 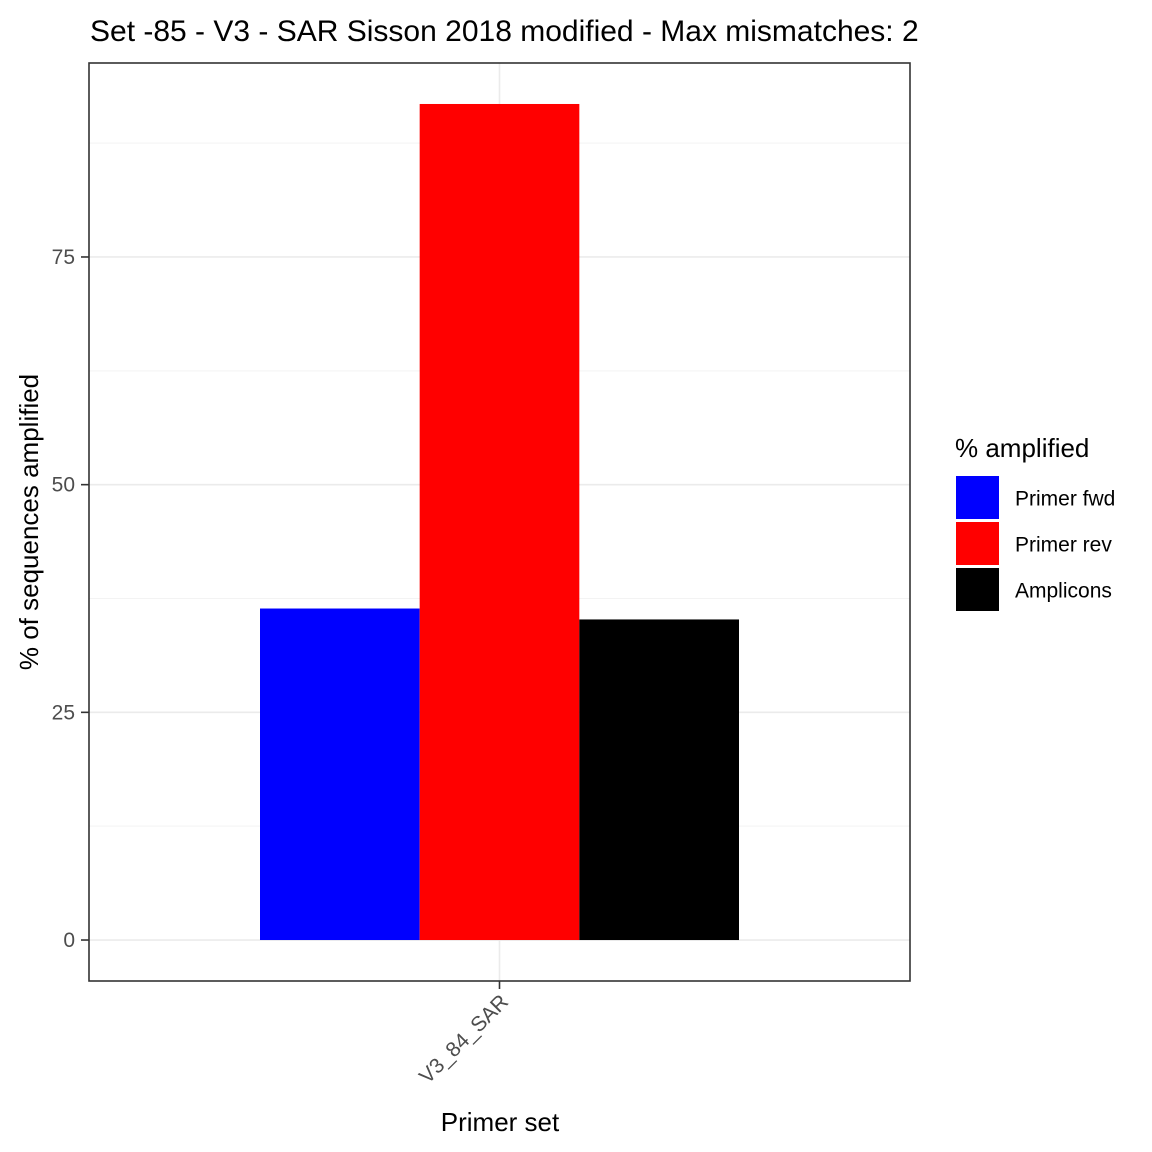 I want to click on bar-primer-rev, so click(x=499, y=522).